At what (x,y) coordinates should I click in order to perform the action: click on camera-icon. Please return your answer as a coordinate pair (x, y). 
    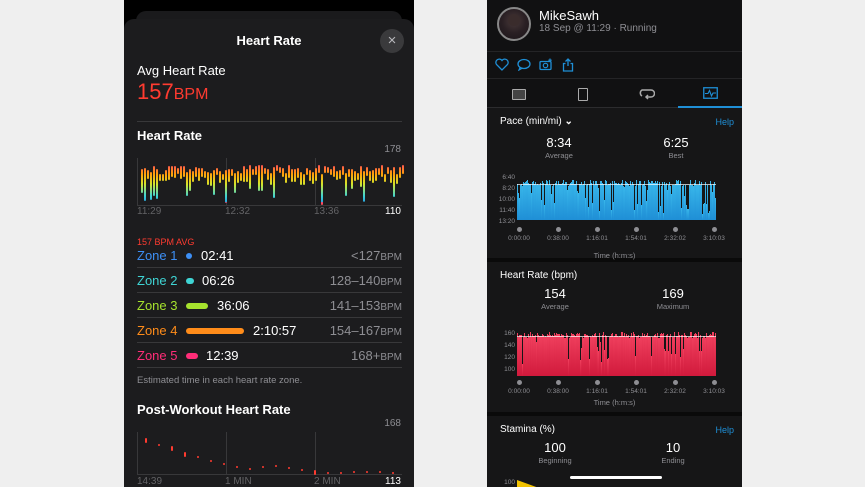
    Looking at the image, I should click on (546, 65).